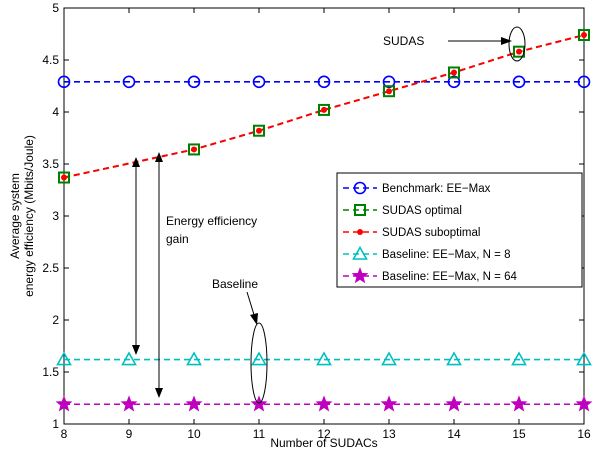 The height and width of the screenshot is (455, 592). I want to click on baseline-annotation-ellipse, so click(259, 363).